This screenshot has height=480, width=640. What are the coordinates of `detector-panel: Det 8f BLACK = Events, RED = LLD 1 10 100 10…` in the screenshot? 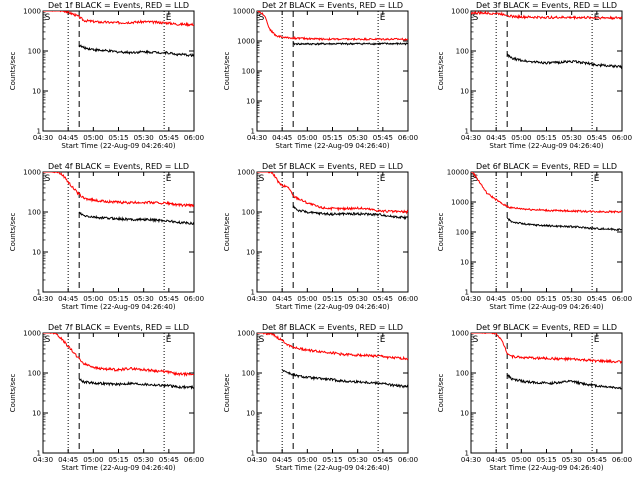 It's located at (320, 397).